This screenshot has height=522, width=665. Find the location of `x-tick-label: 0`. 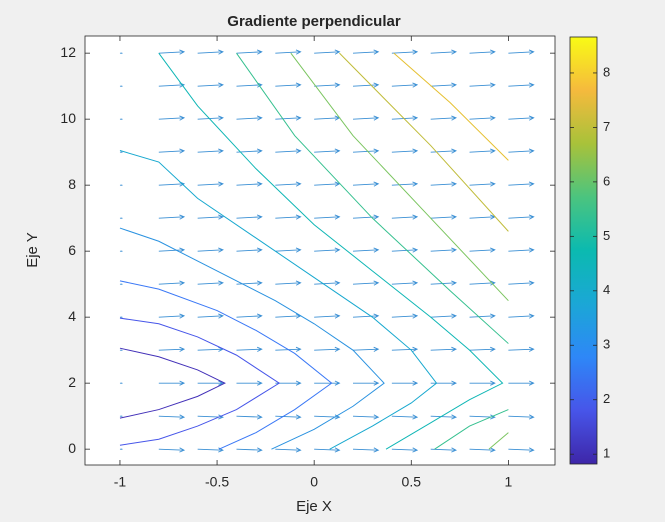

x-tick-label: 0 is located at coordinates (314, 482).